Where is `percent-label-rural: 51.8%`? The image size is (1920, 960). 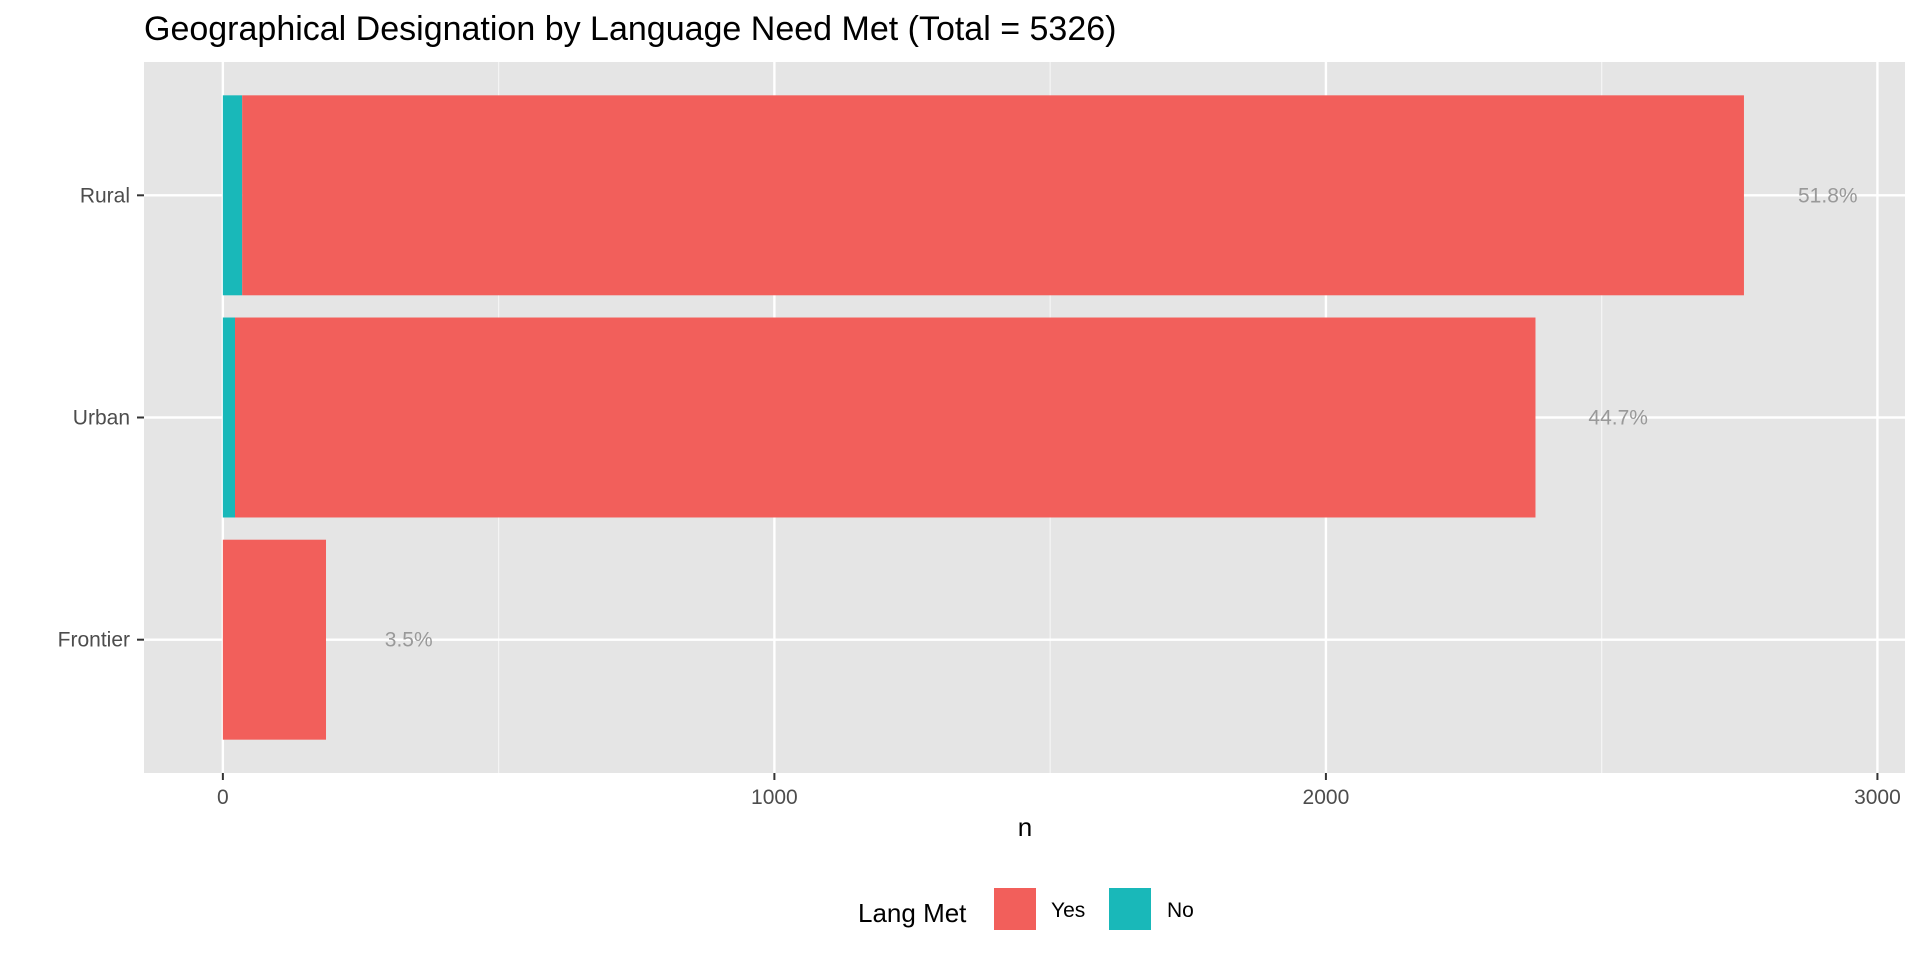
percent-label-rural: 51.8% is located at coordinates (1828, 195).